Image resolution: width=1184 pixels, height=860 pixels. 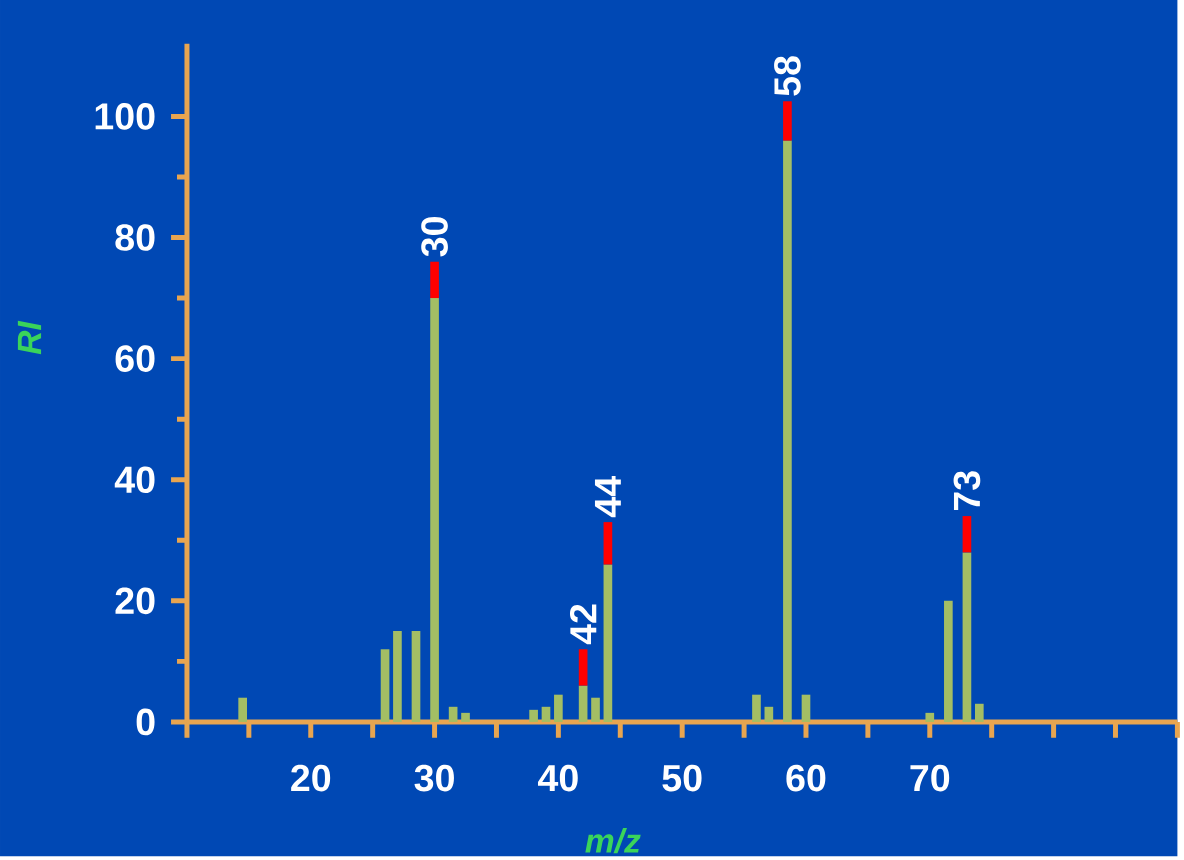 I want to click on y-tick-label: 100, so click(x=125, y=116).